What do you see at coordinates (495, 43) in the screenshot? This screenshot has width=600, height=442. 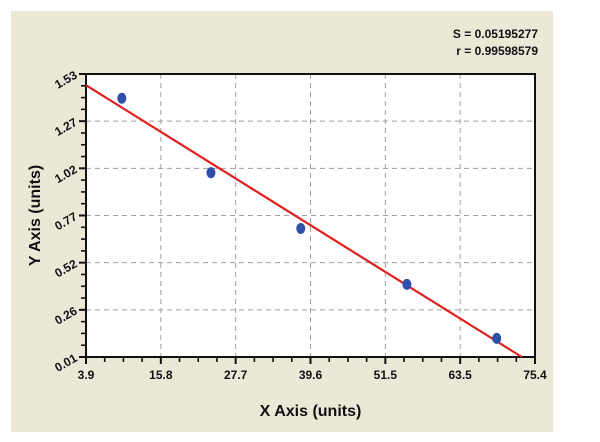 I see `fit-statistics: S = 0.05195277 r = 0.99598579` at bounding box center [495, 43].